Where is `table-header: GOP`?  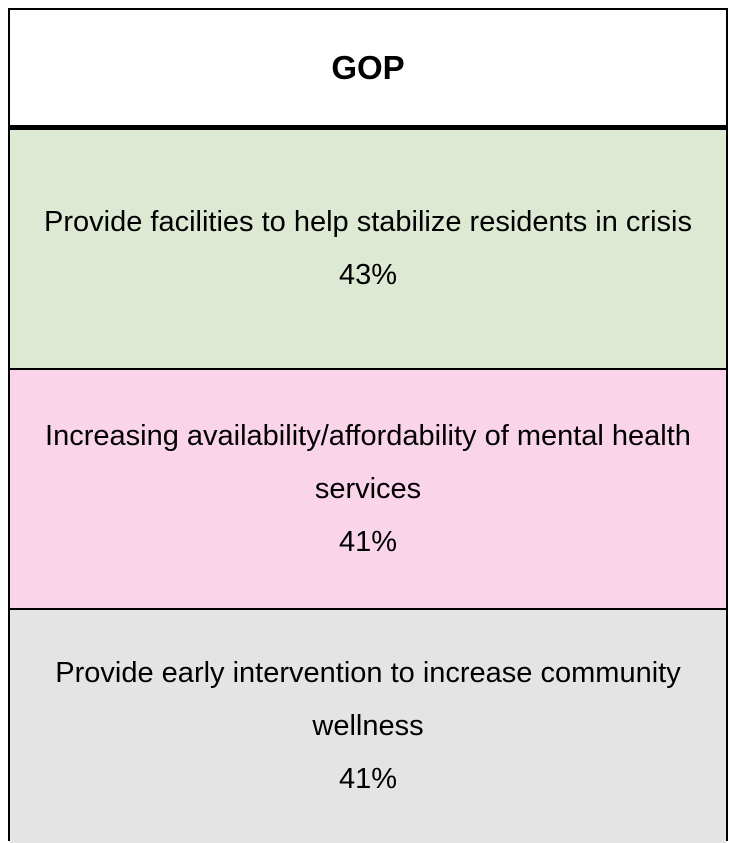 table-header: GOP is located at coordinates (368, 70).